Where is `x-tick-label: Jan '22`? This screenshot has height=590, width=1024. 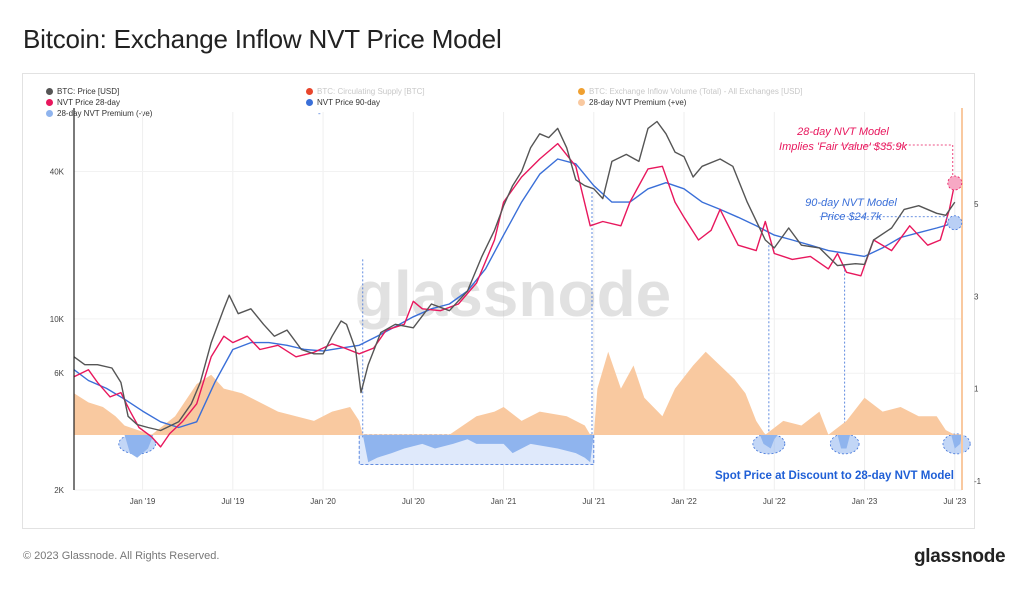 x-tick-label: Jan '22 is located at coordinates (684, 501).